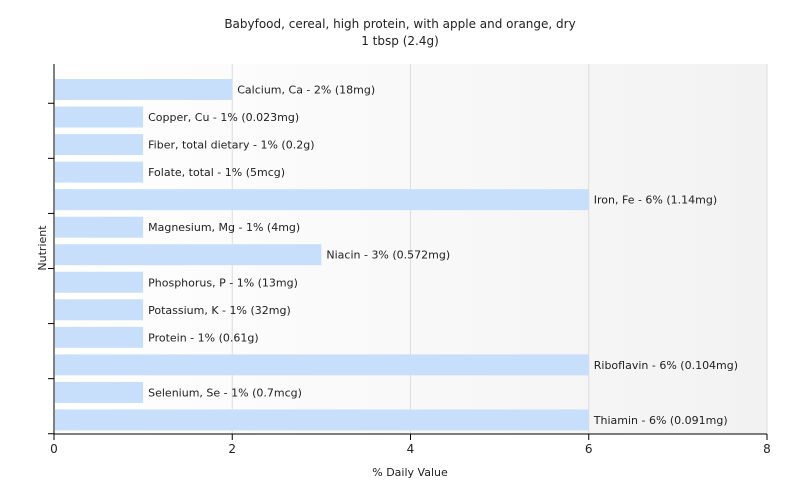 Image resolution: width=800 pixels, height=500 pixels. What do you see at coordinates (231, 145) in the screenshot?
I see `bar-value-label: Fiber, total dietary - 1% (0.2g)` at bounding box center [231, 145].